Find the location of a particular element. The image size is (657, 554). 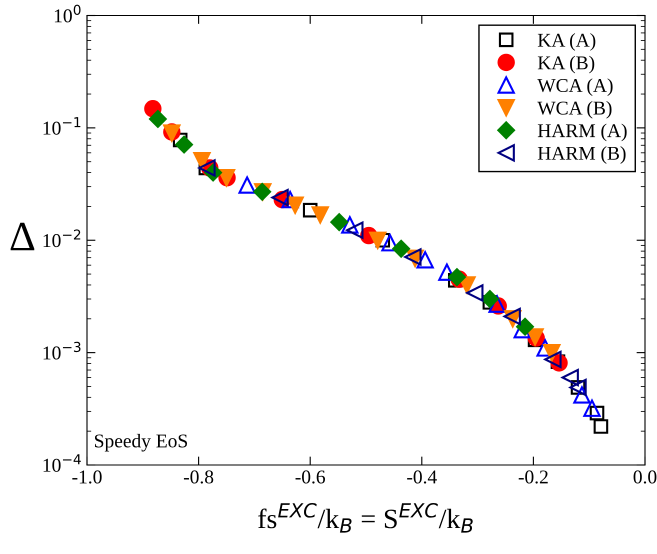

x-tick-label: -0.8 is located at coordinates (199, 477).